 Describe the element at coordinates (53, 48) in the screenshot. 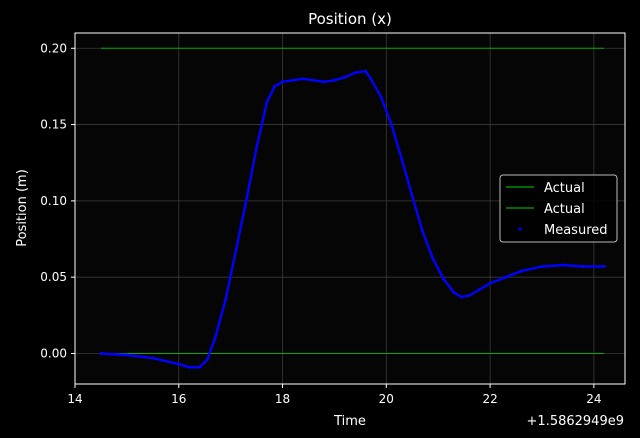

I see `y-tick-label: 0.20` at that location.